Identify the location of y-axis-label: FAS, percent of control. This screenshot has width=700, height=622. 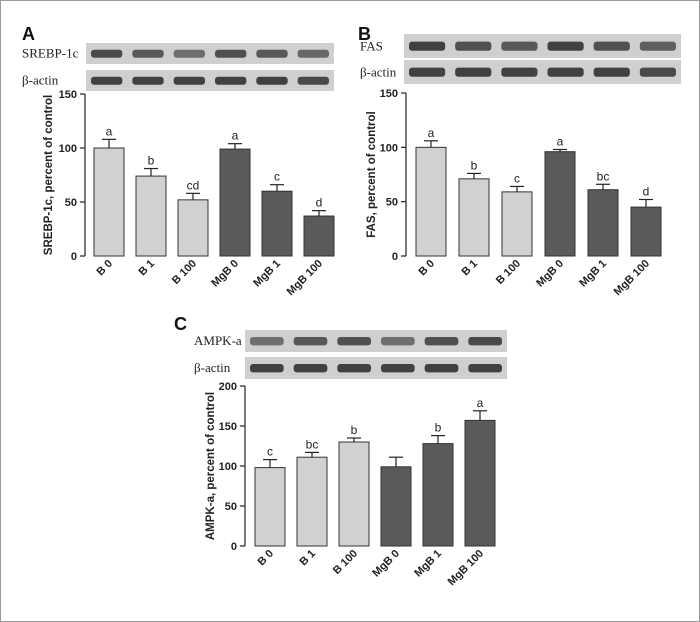
(372, 174).